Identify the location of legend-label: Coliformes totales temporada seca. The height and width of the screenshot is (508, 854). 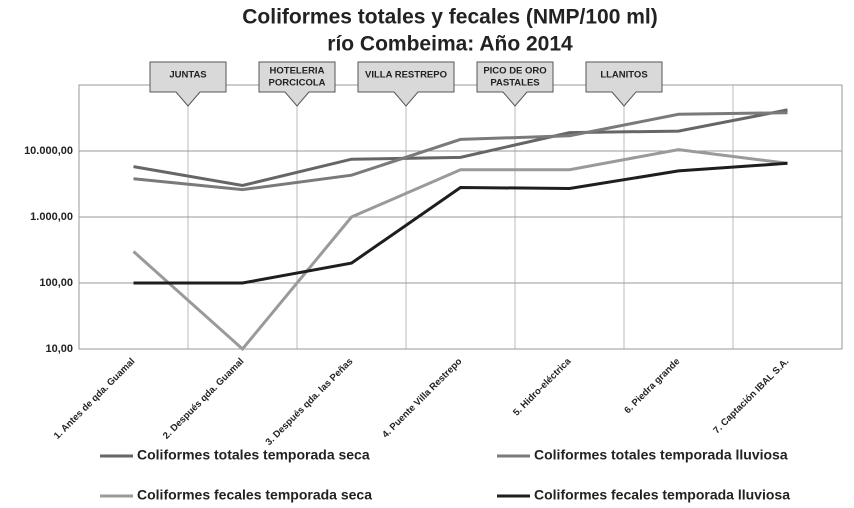
(253, 455).